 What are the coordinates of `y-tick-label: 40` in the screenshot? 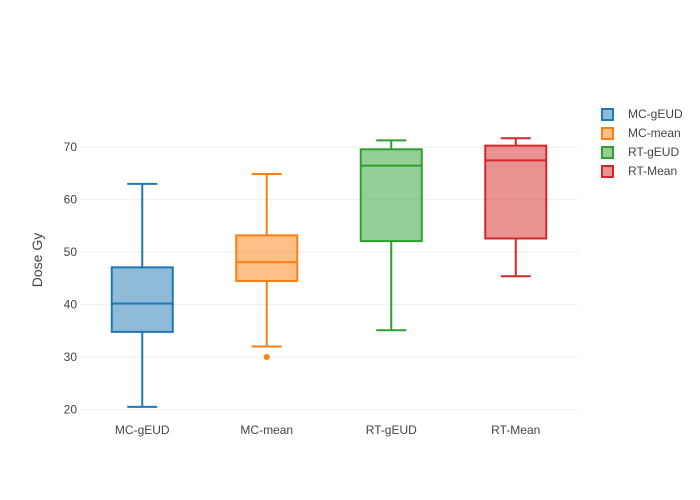 It's located at (71, 305).